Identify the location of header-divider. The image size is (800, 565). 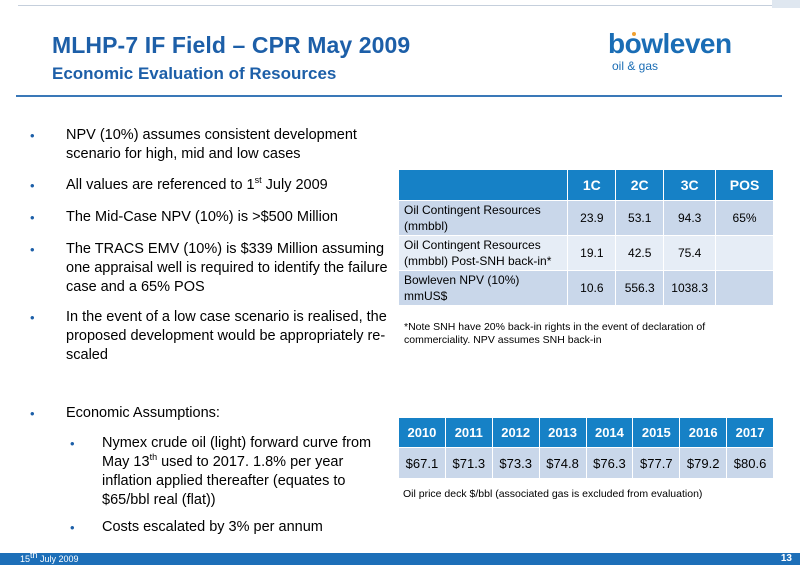
(399, 96).